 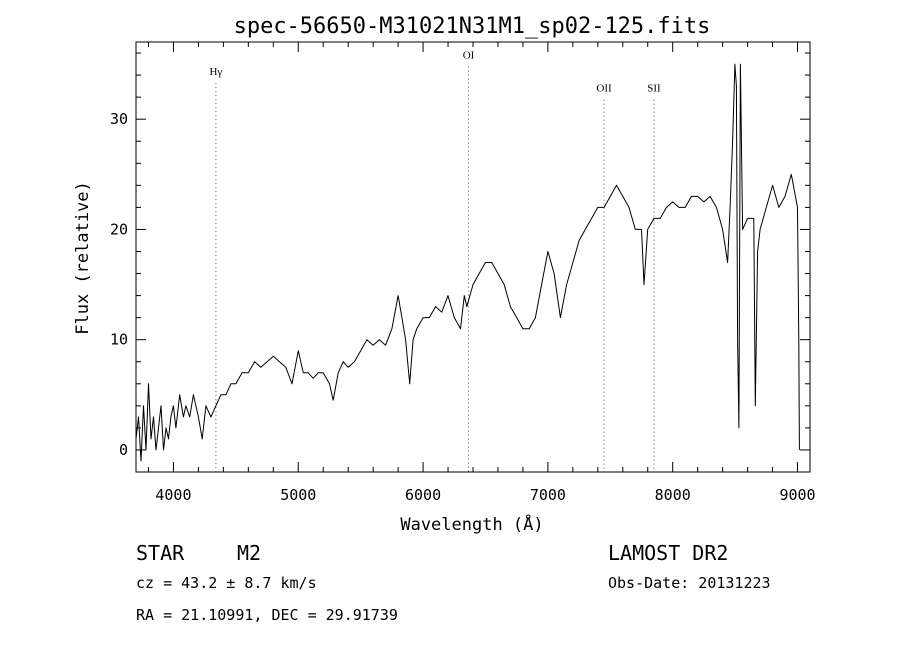 What do you see at coordinates (215, 72) in the screenshot?
I see `annotation-label: Hγ` at bounding box center [215, 72].